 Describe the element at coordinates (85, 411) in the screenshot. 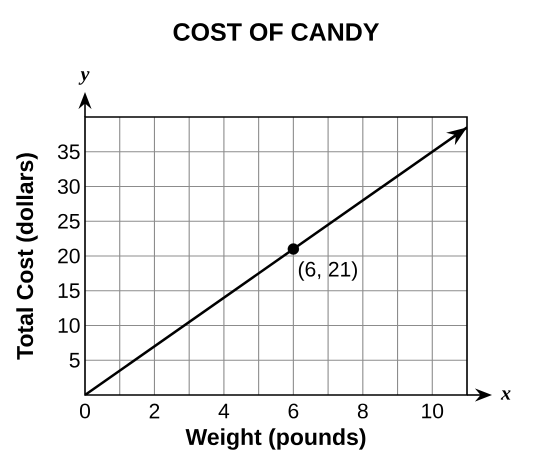

I see `x-tick-label: 0` at that location.